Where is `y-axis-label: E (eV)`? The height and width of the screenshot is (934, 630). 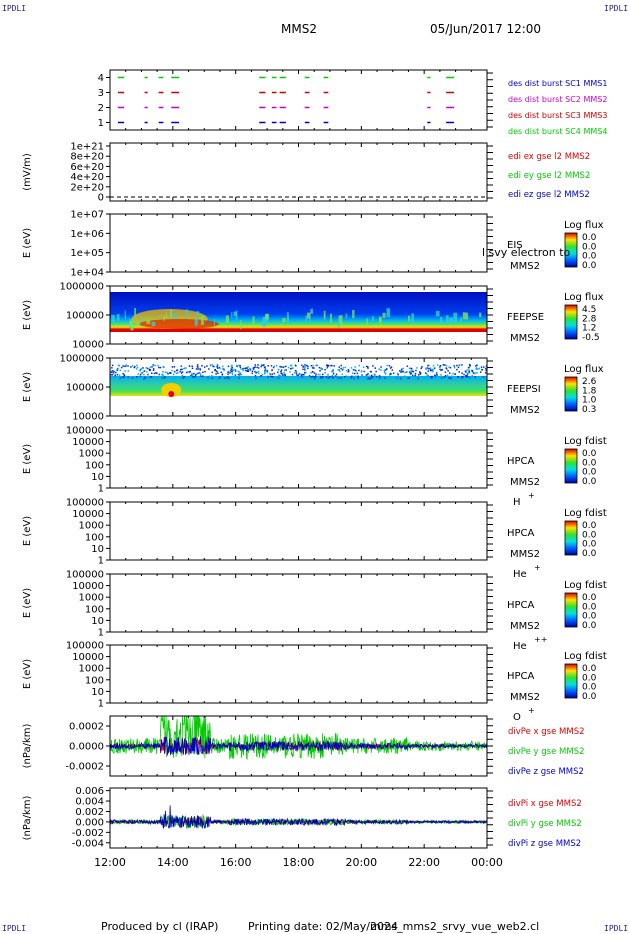 y-axis-label: E (eV) is located at coordinates (27, 674).